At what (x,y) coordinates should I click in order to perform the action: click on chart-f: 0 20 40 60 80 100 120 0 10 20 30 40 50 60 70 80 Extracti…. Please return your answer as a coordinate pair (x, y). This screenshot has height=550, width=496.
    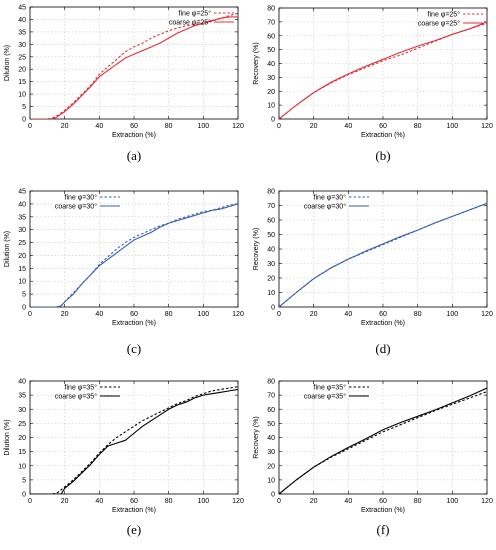
    Looking at the image, I should click on (373, 447).